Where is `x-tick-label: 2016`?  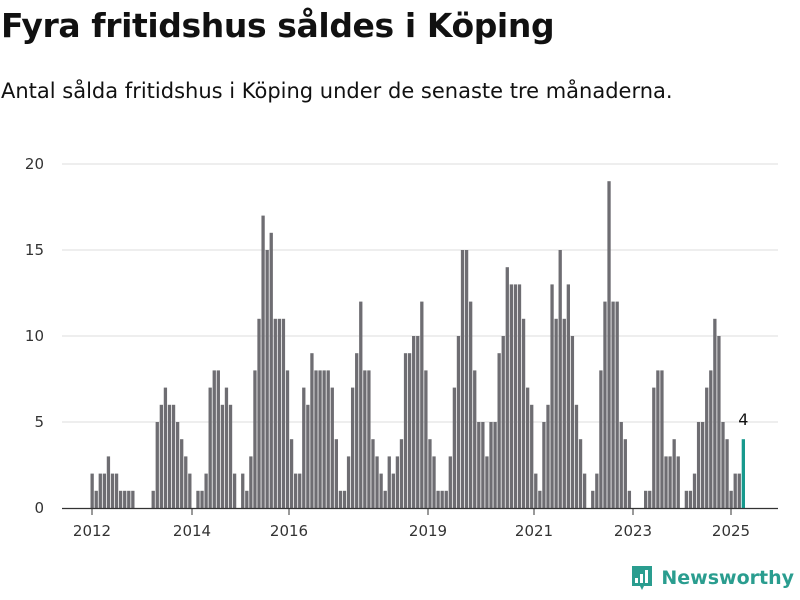
x-tick-label: 2016 is located at coordinates (289, 531).